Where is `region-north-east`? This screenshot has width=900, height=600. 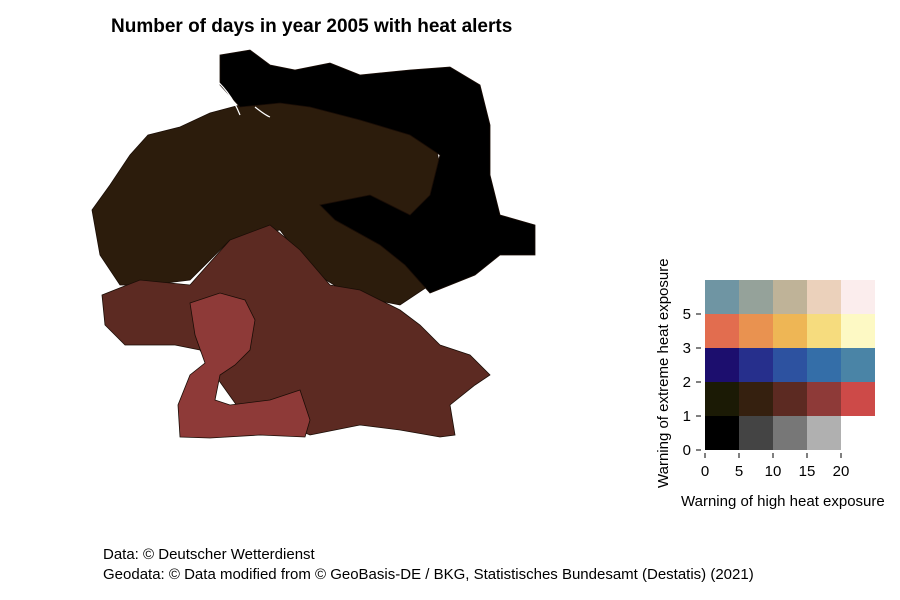 region-north-east is located at coordinates (377, 171).